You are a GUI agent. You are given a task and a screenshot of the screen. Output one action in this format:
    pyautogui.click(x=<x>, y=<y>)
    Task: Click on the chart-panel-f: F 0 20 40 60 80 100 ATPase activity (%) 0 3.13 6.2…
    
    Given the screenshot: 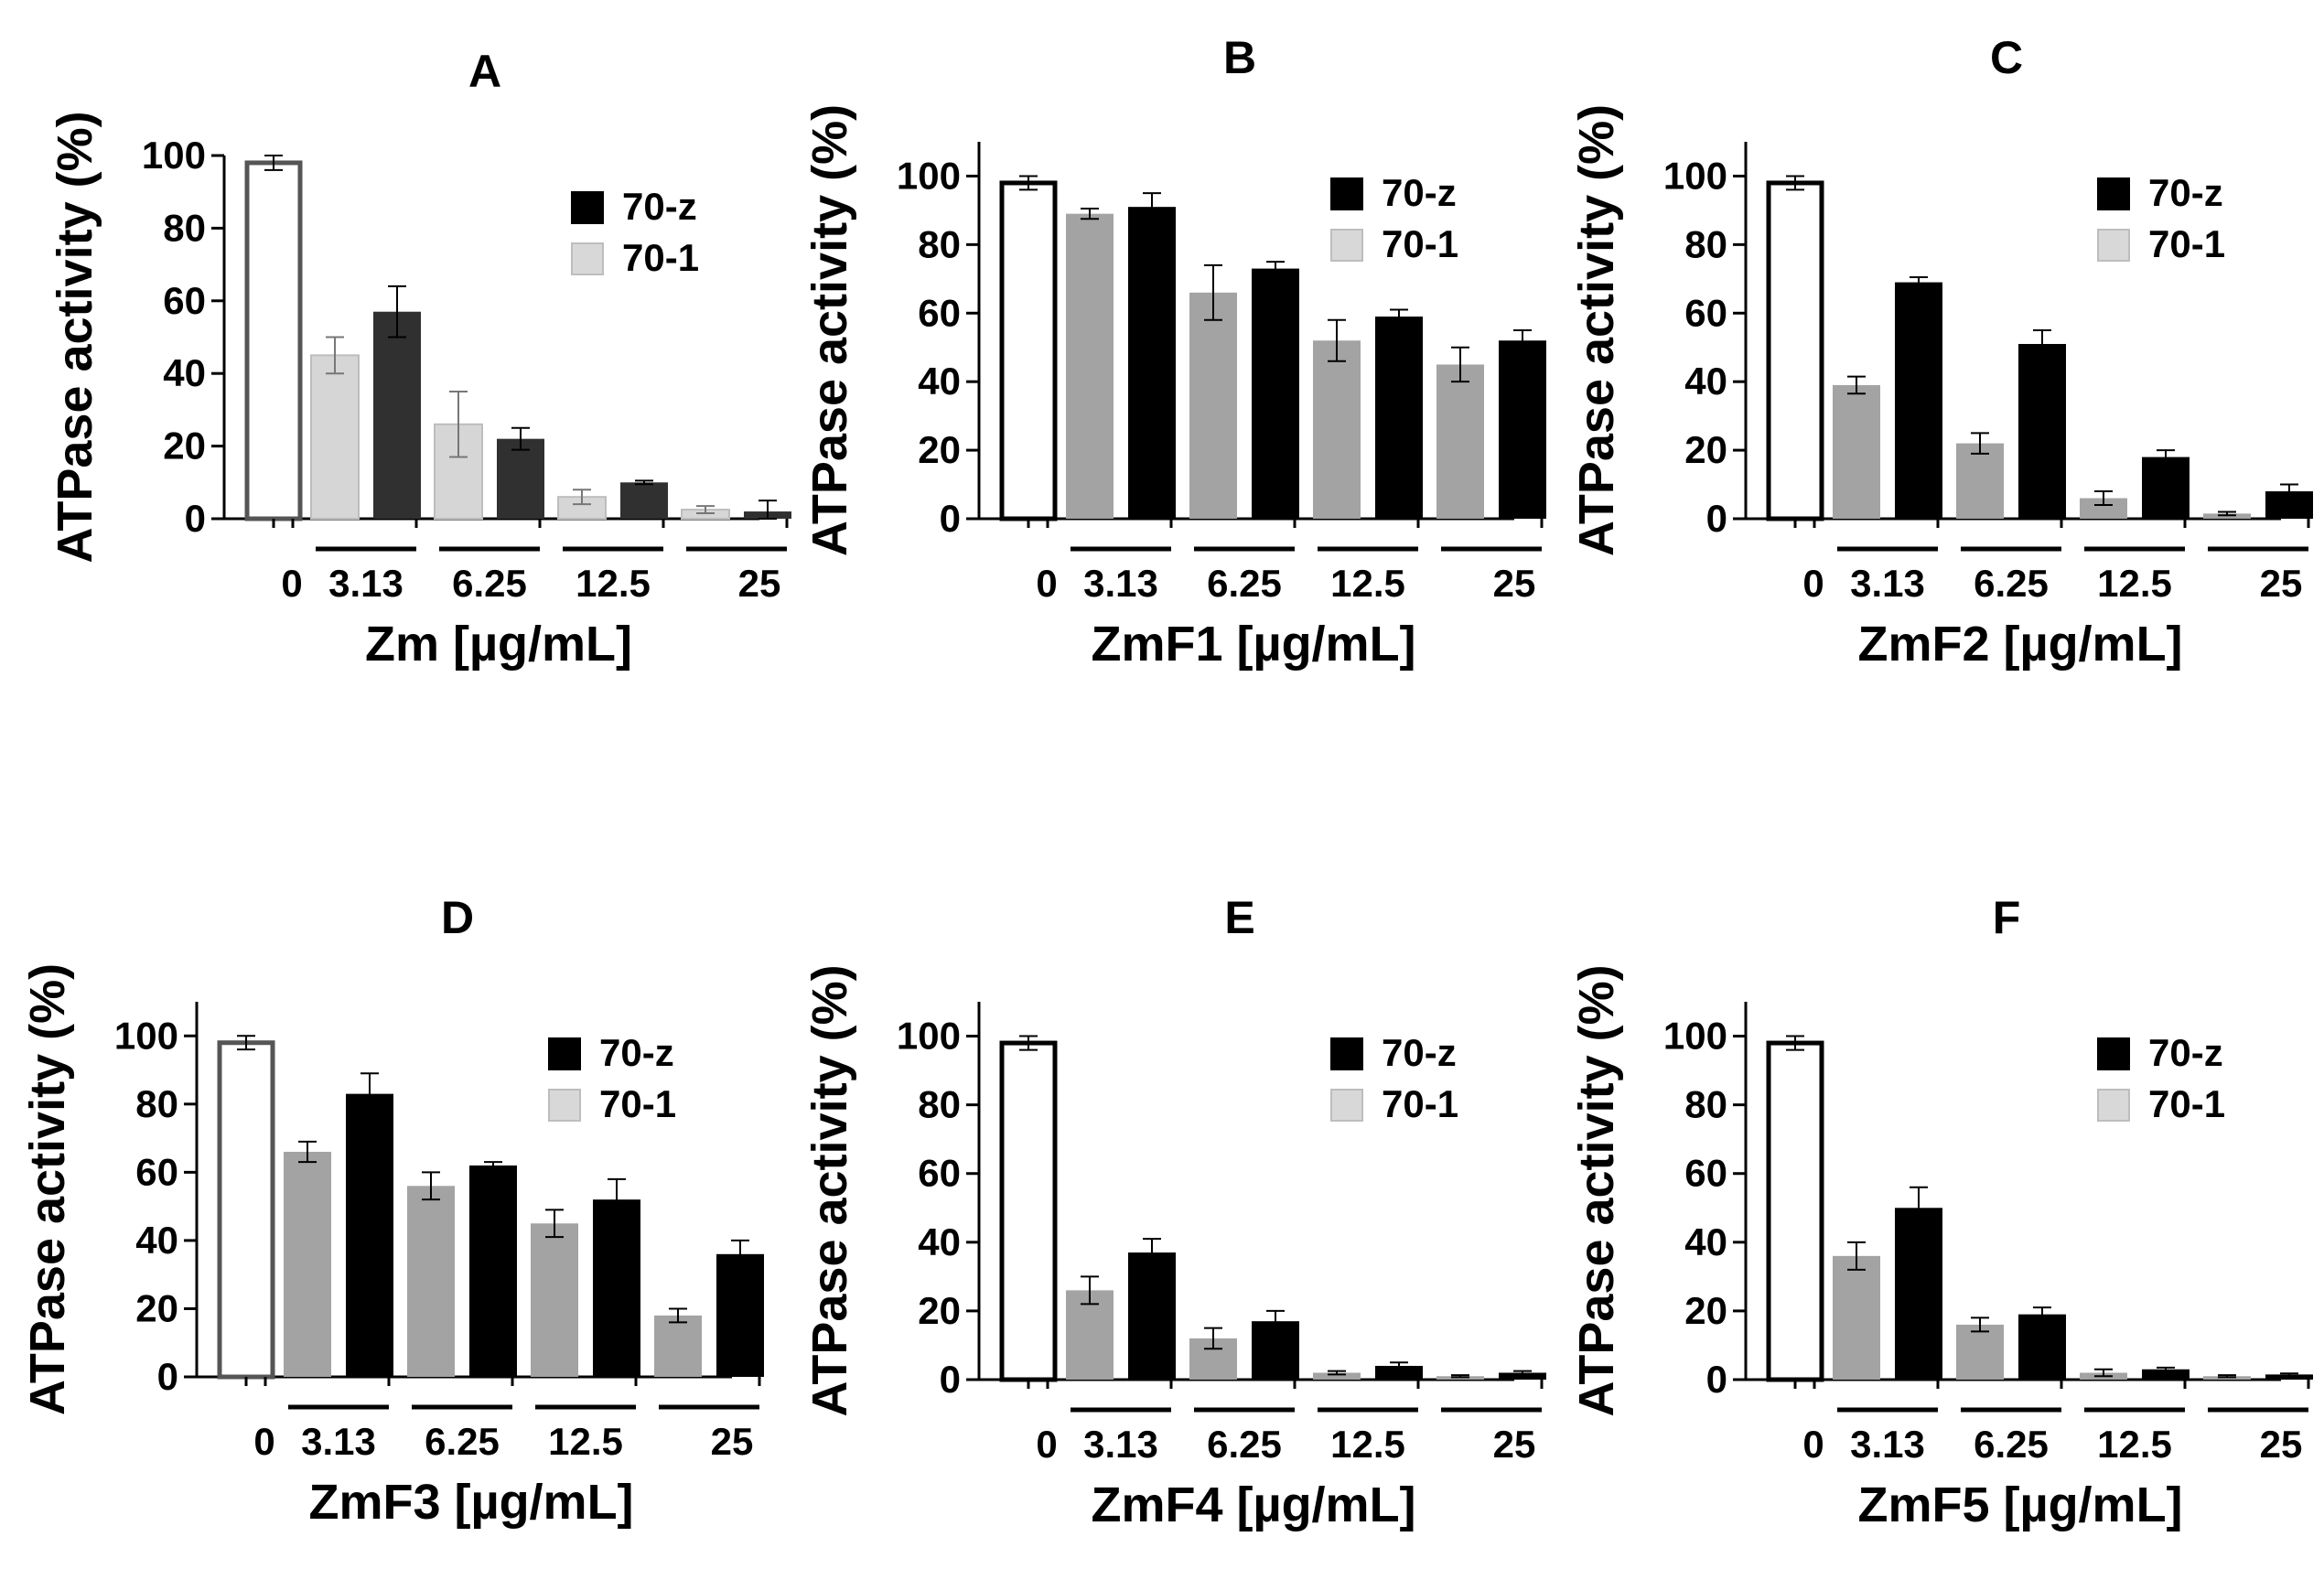 What is the action you would take?
    pyautogui.click(x=1941, y=1212)
    